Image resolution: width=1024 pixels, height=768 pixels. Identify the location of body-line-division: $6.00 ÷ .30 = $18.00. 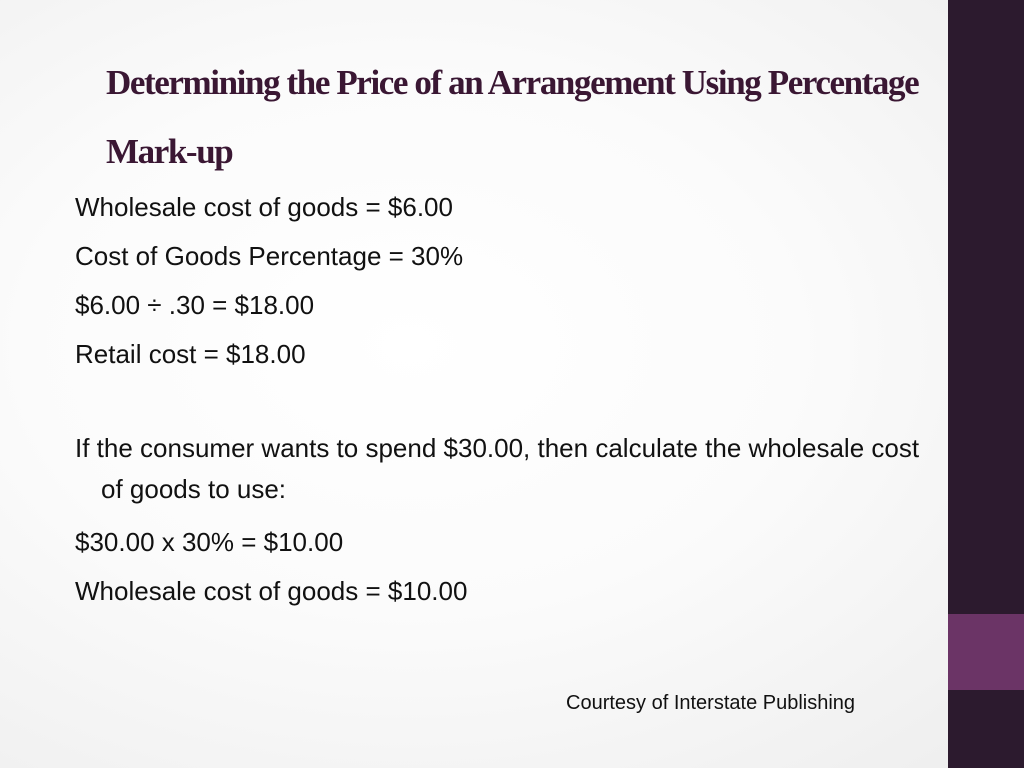
(195, 305).